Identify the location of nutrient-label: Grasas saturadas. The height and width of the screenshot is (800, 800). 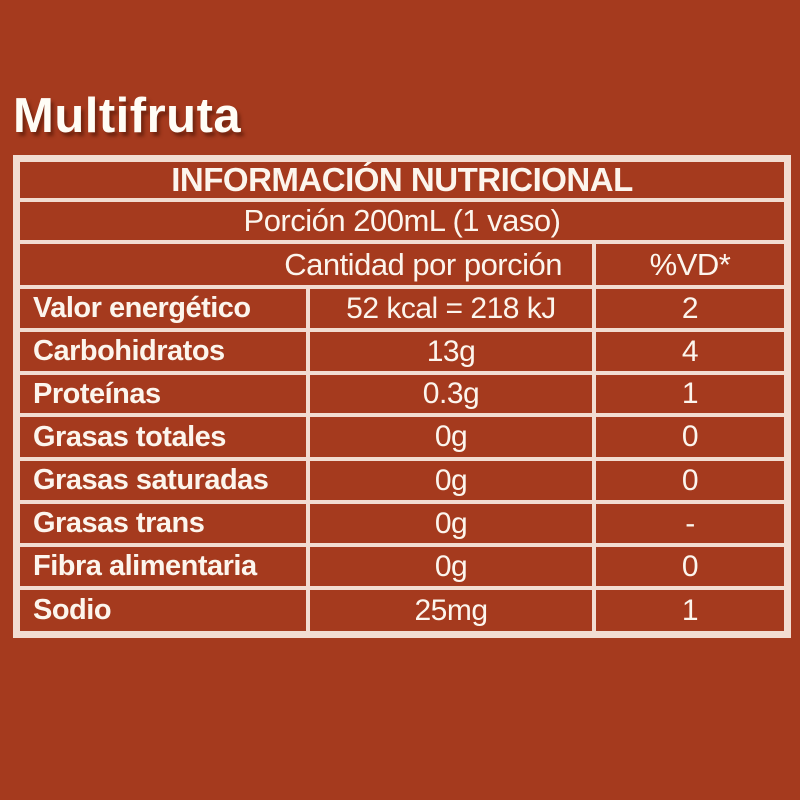
(163, 480).